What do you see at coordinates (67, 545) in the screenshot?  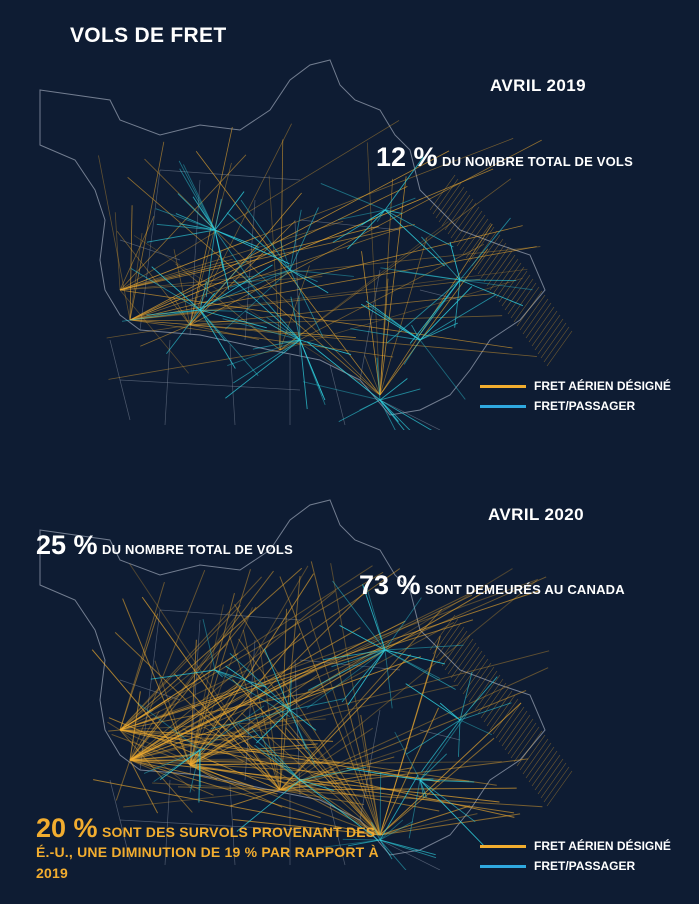 I see `stat-value: 25 %` at bounding box center [67, 545].